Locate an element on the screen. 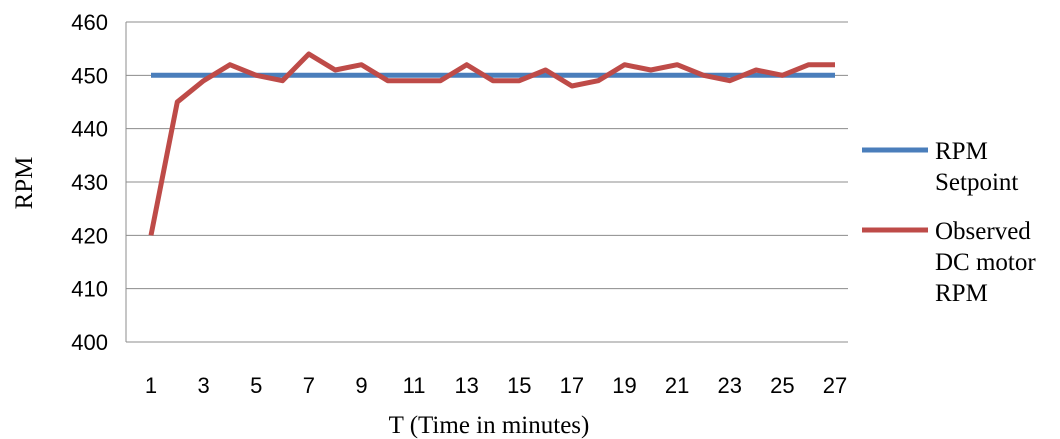 The image size is (1060, 439). x-tick-labels: 1 3 5 7 9 11 13 15 17 19 21 23 25 27 is located at coordinates (496, 385).